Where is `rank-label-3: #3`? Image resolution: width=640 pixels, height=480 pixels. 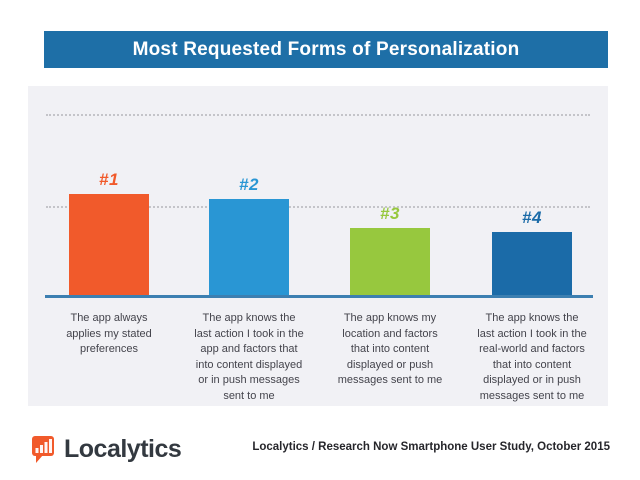 rank-label-3: #3 is located at coordinates (390, 213).